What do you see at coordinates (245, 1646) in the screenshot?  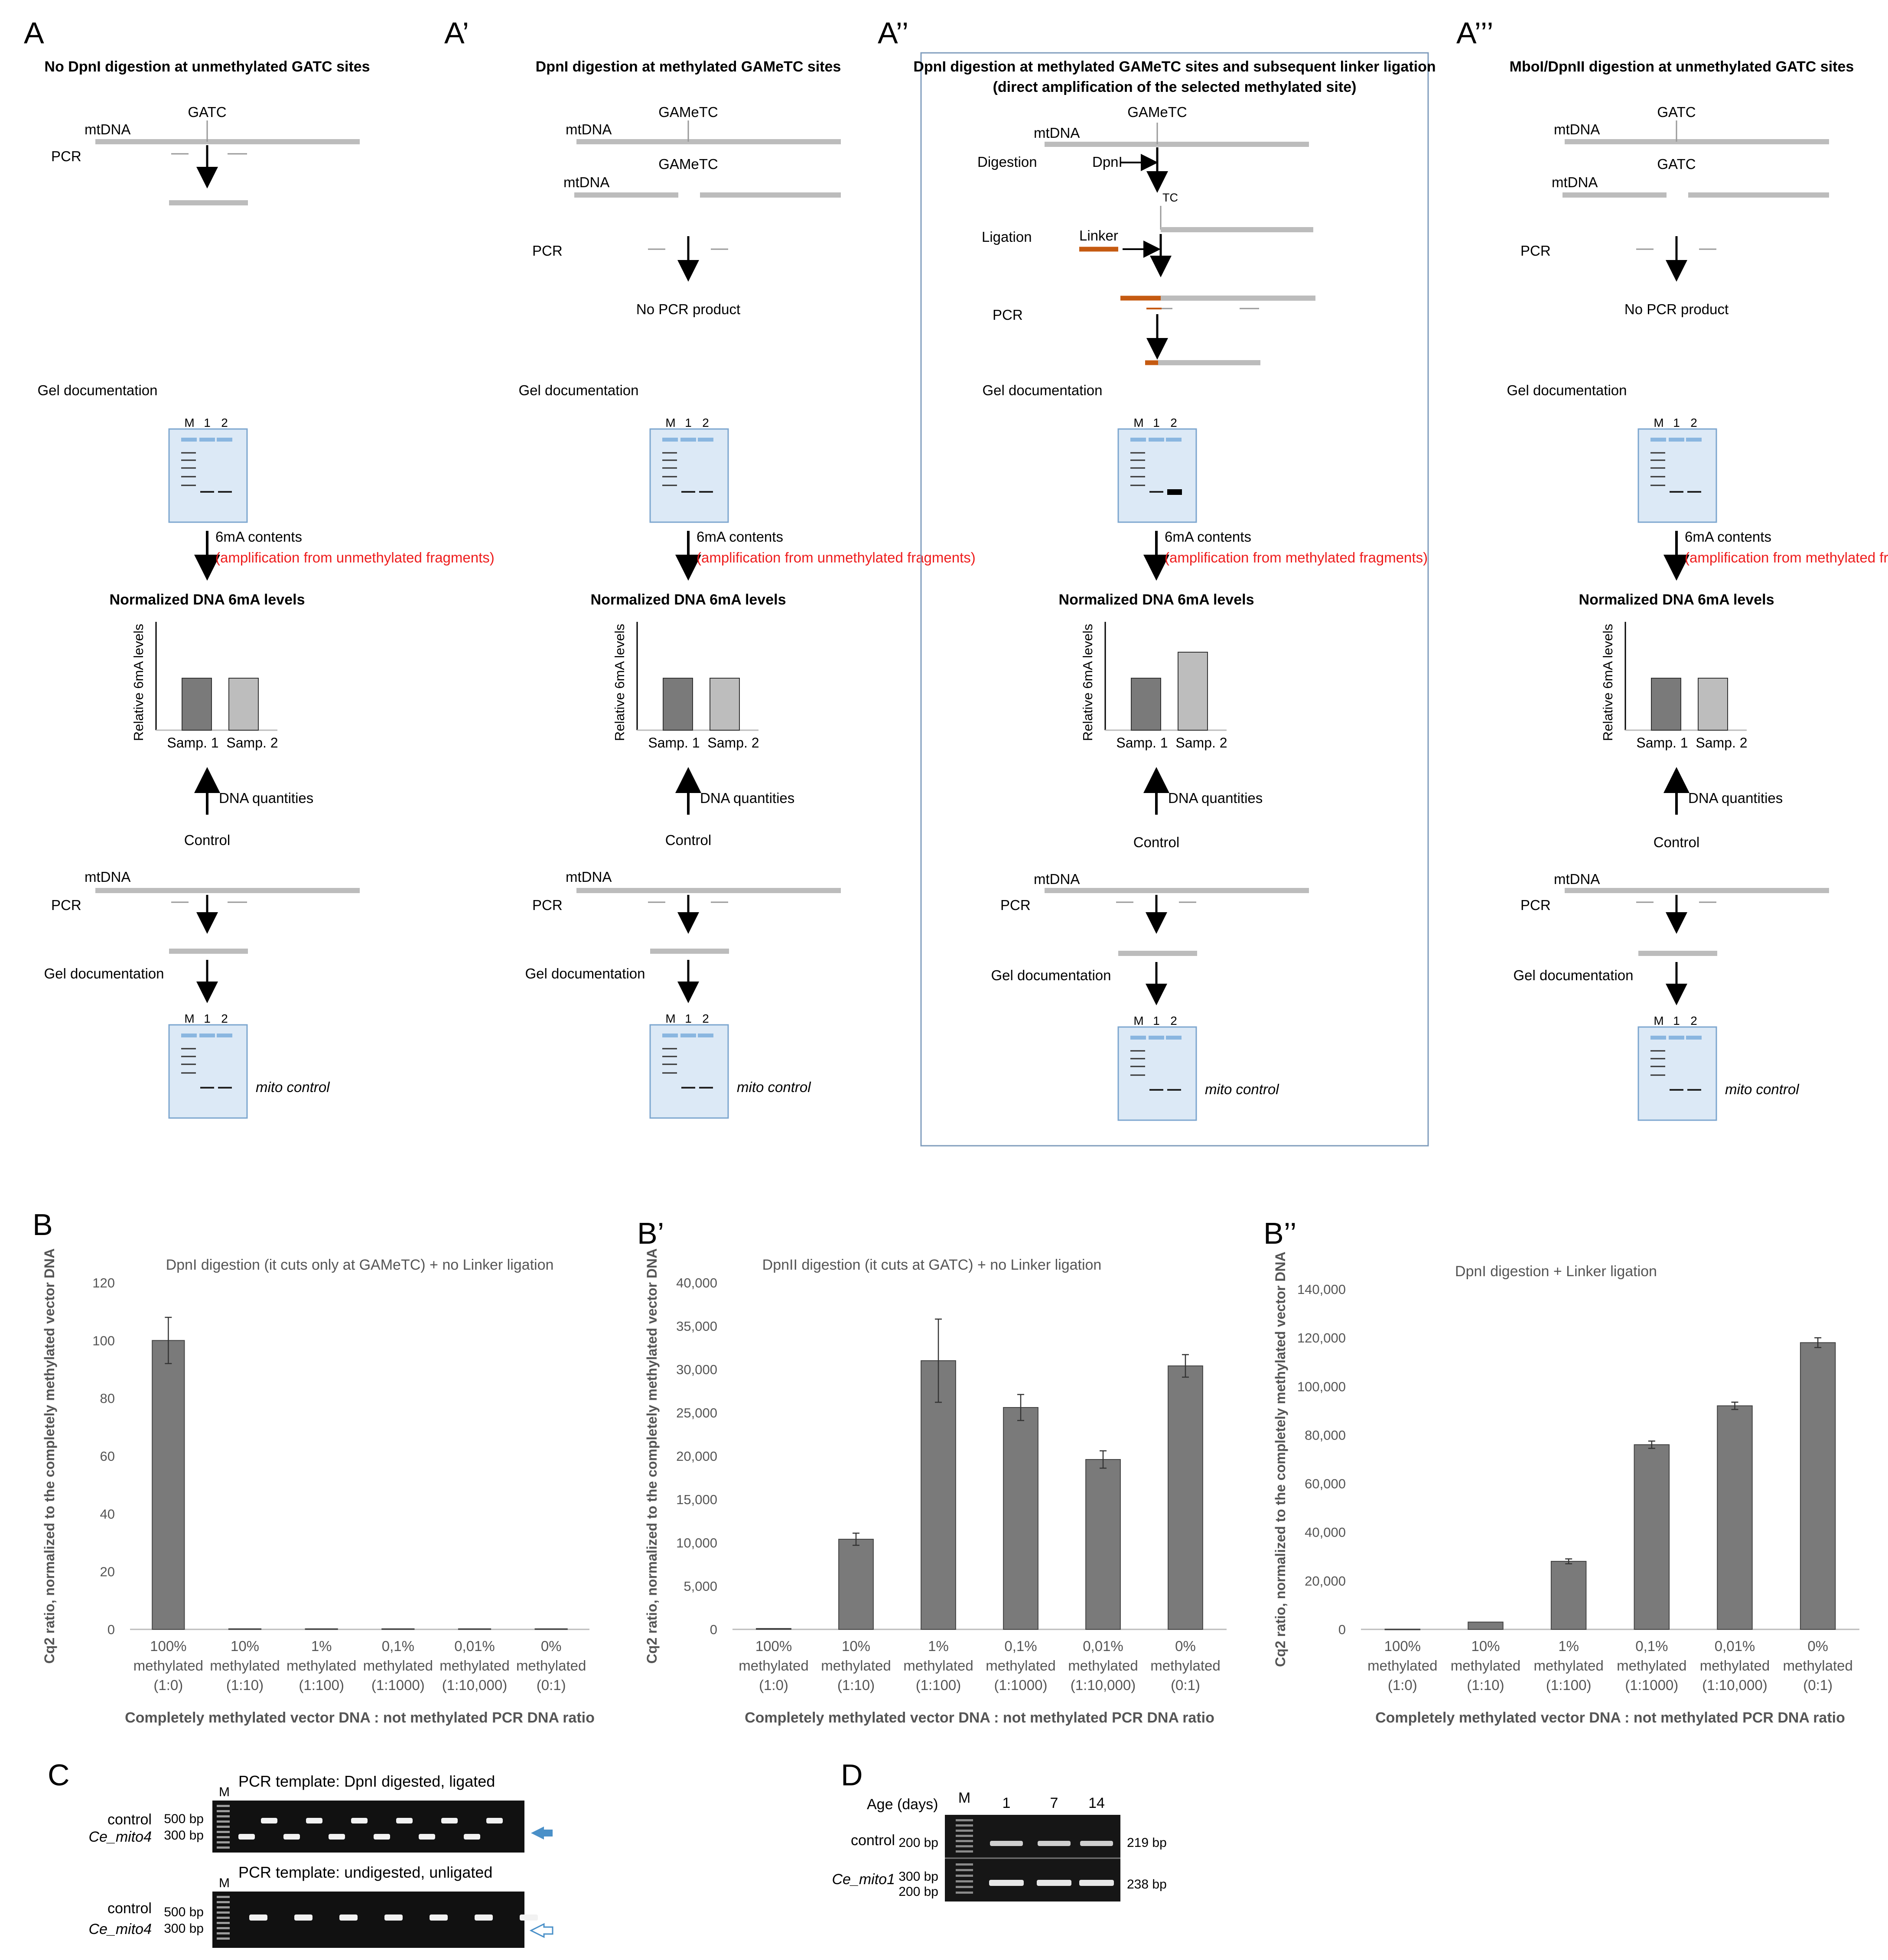 I see `x-tick-label: 10%` at bounding box center [245, 1646].